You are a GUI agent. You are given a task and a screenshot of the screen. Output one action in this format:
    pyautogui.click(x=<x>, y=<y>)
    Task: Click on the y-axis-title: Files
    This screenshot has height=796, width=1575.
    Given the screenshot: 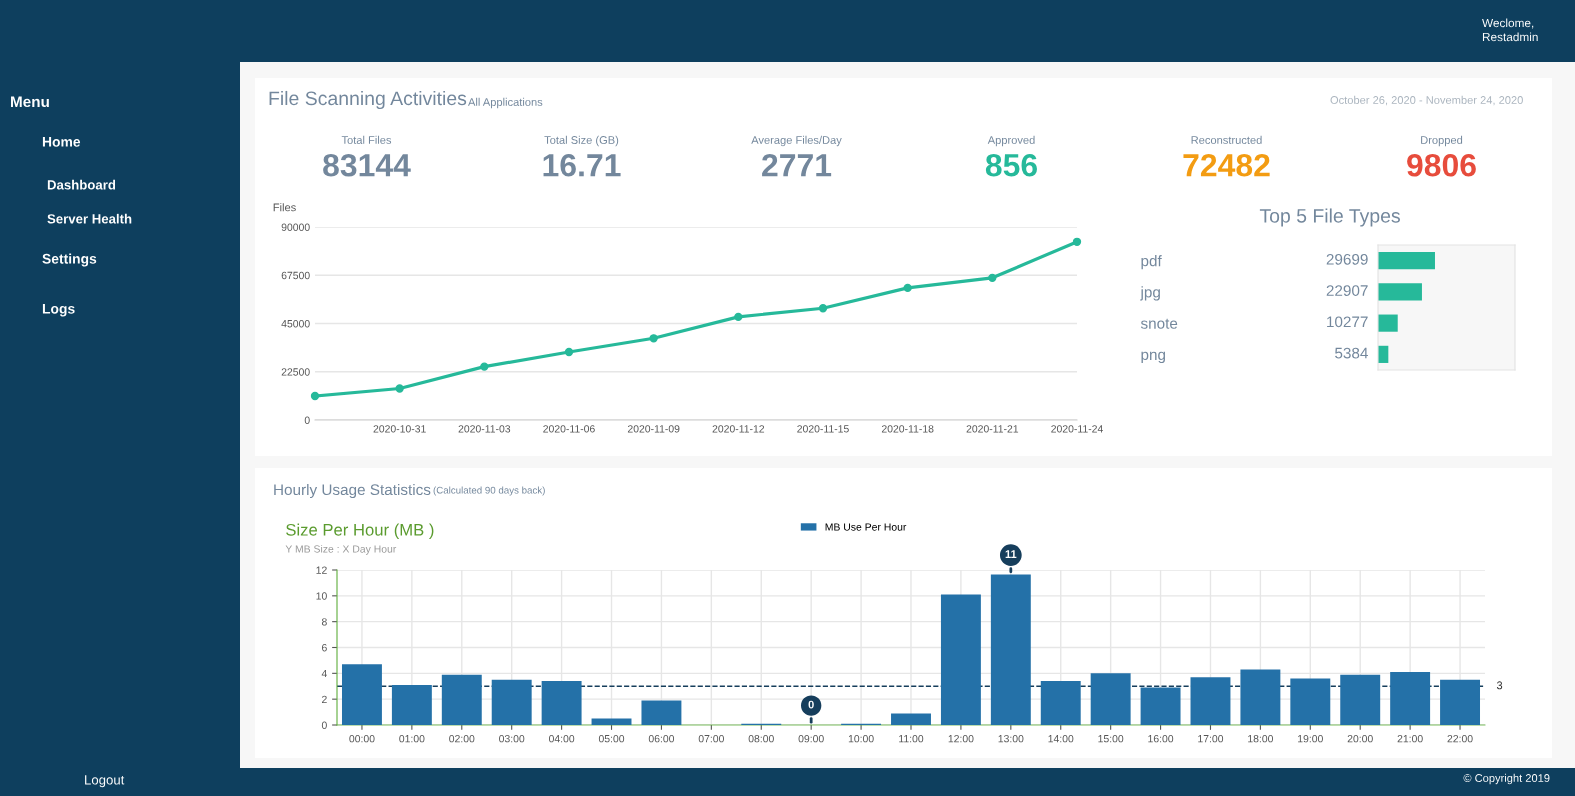 What is the action you would take?
    pyautogui.click(x=284, y=207)
    